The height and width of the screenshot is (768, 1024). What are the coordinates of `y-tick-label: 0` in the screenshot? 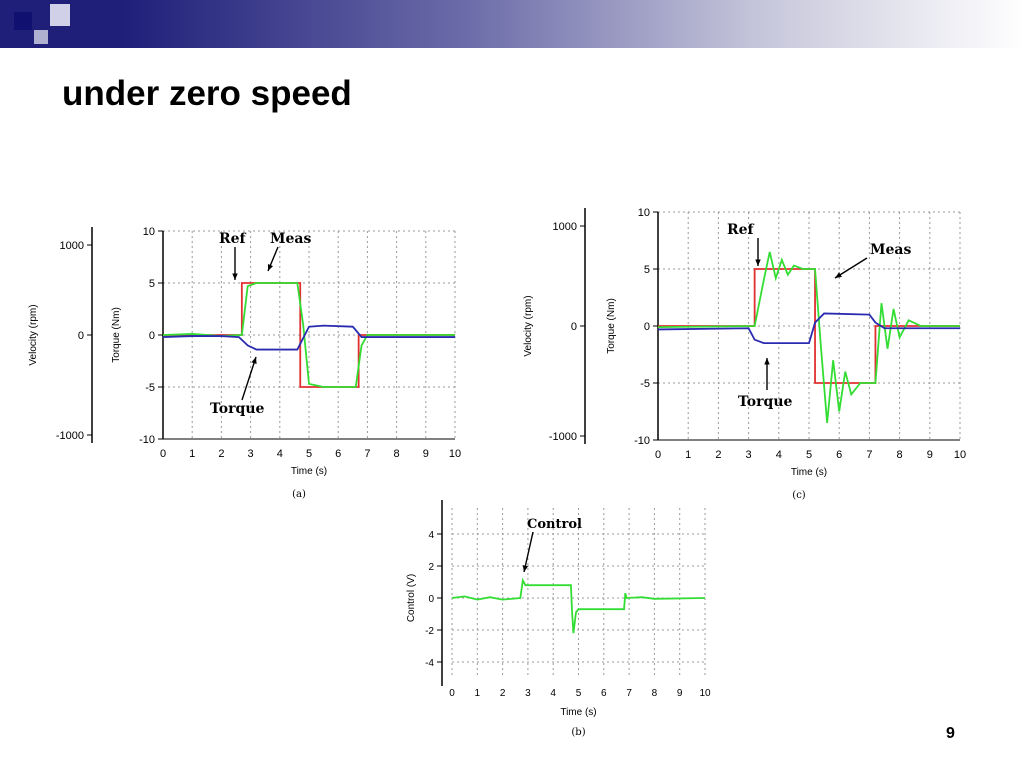 It's located at (431, 599).